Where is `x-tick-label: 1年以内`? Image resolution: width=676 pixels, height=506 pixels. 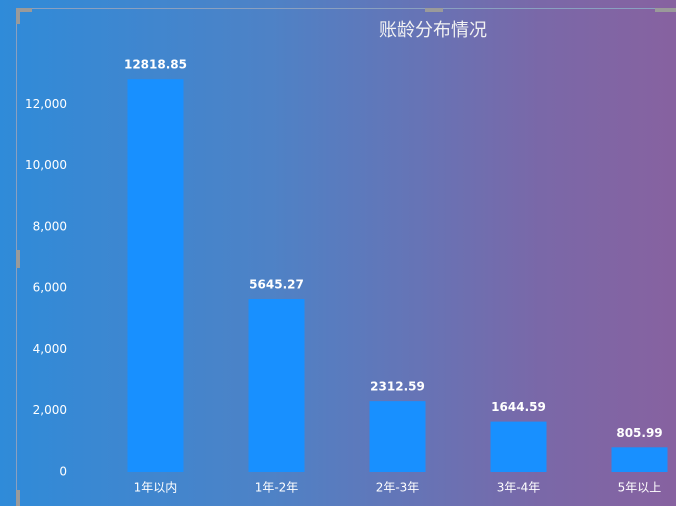 x-tick-label: 1年以内 is located at coordinates (156, 488).